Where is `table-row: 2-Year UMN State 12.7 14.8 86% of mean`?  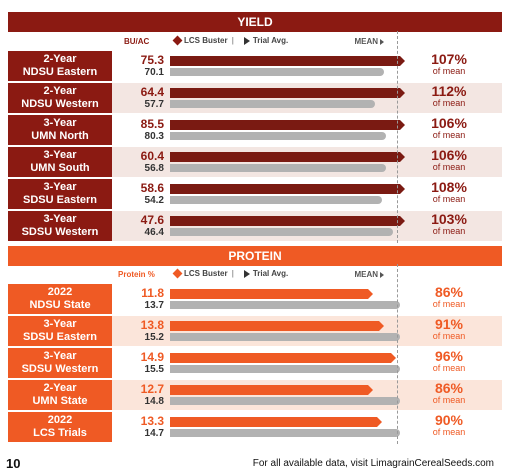 table-row: 2-Year UMN State 12.7 14.8 86% of mean is located at coordinates (255, 395).